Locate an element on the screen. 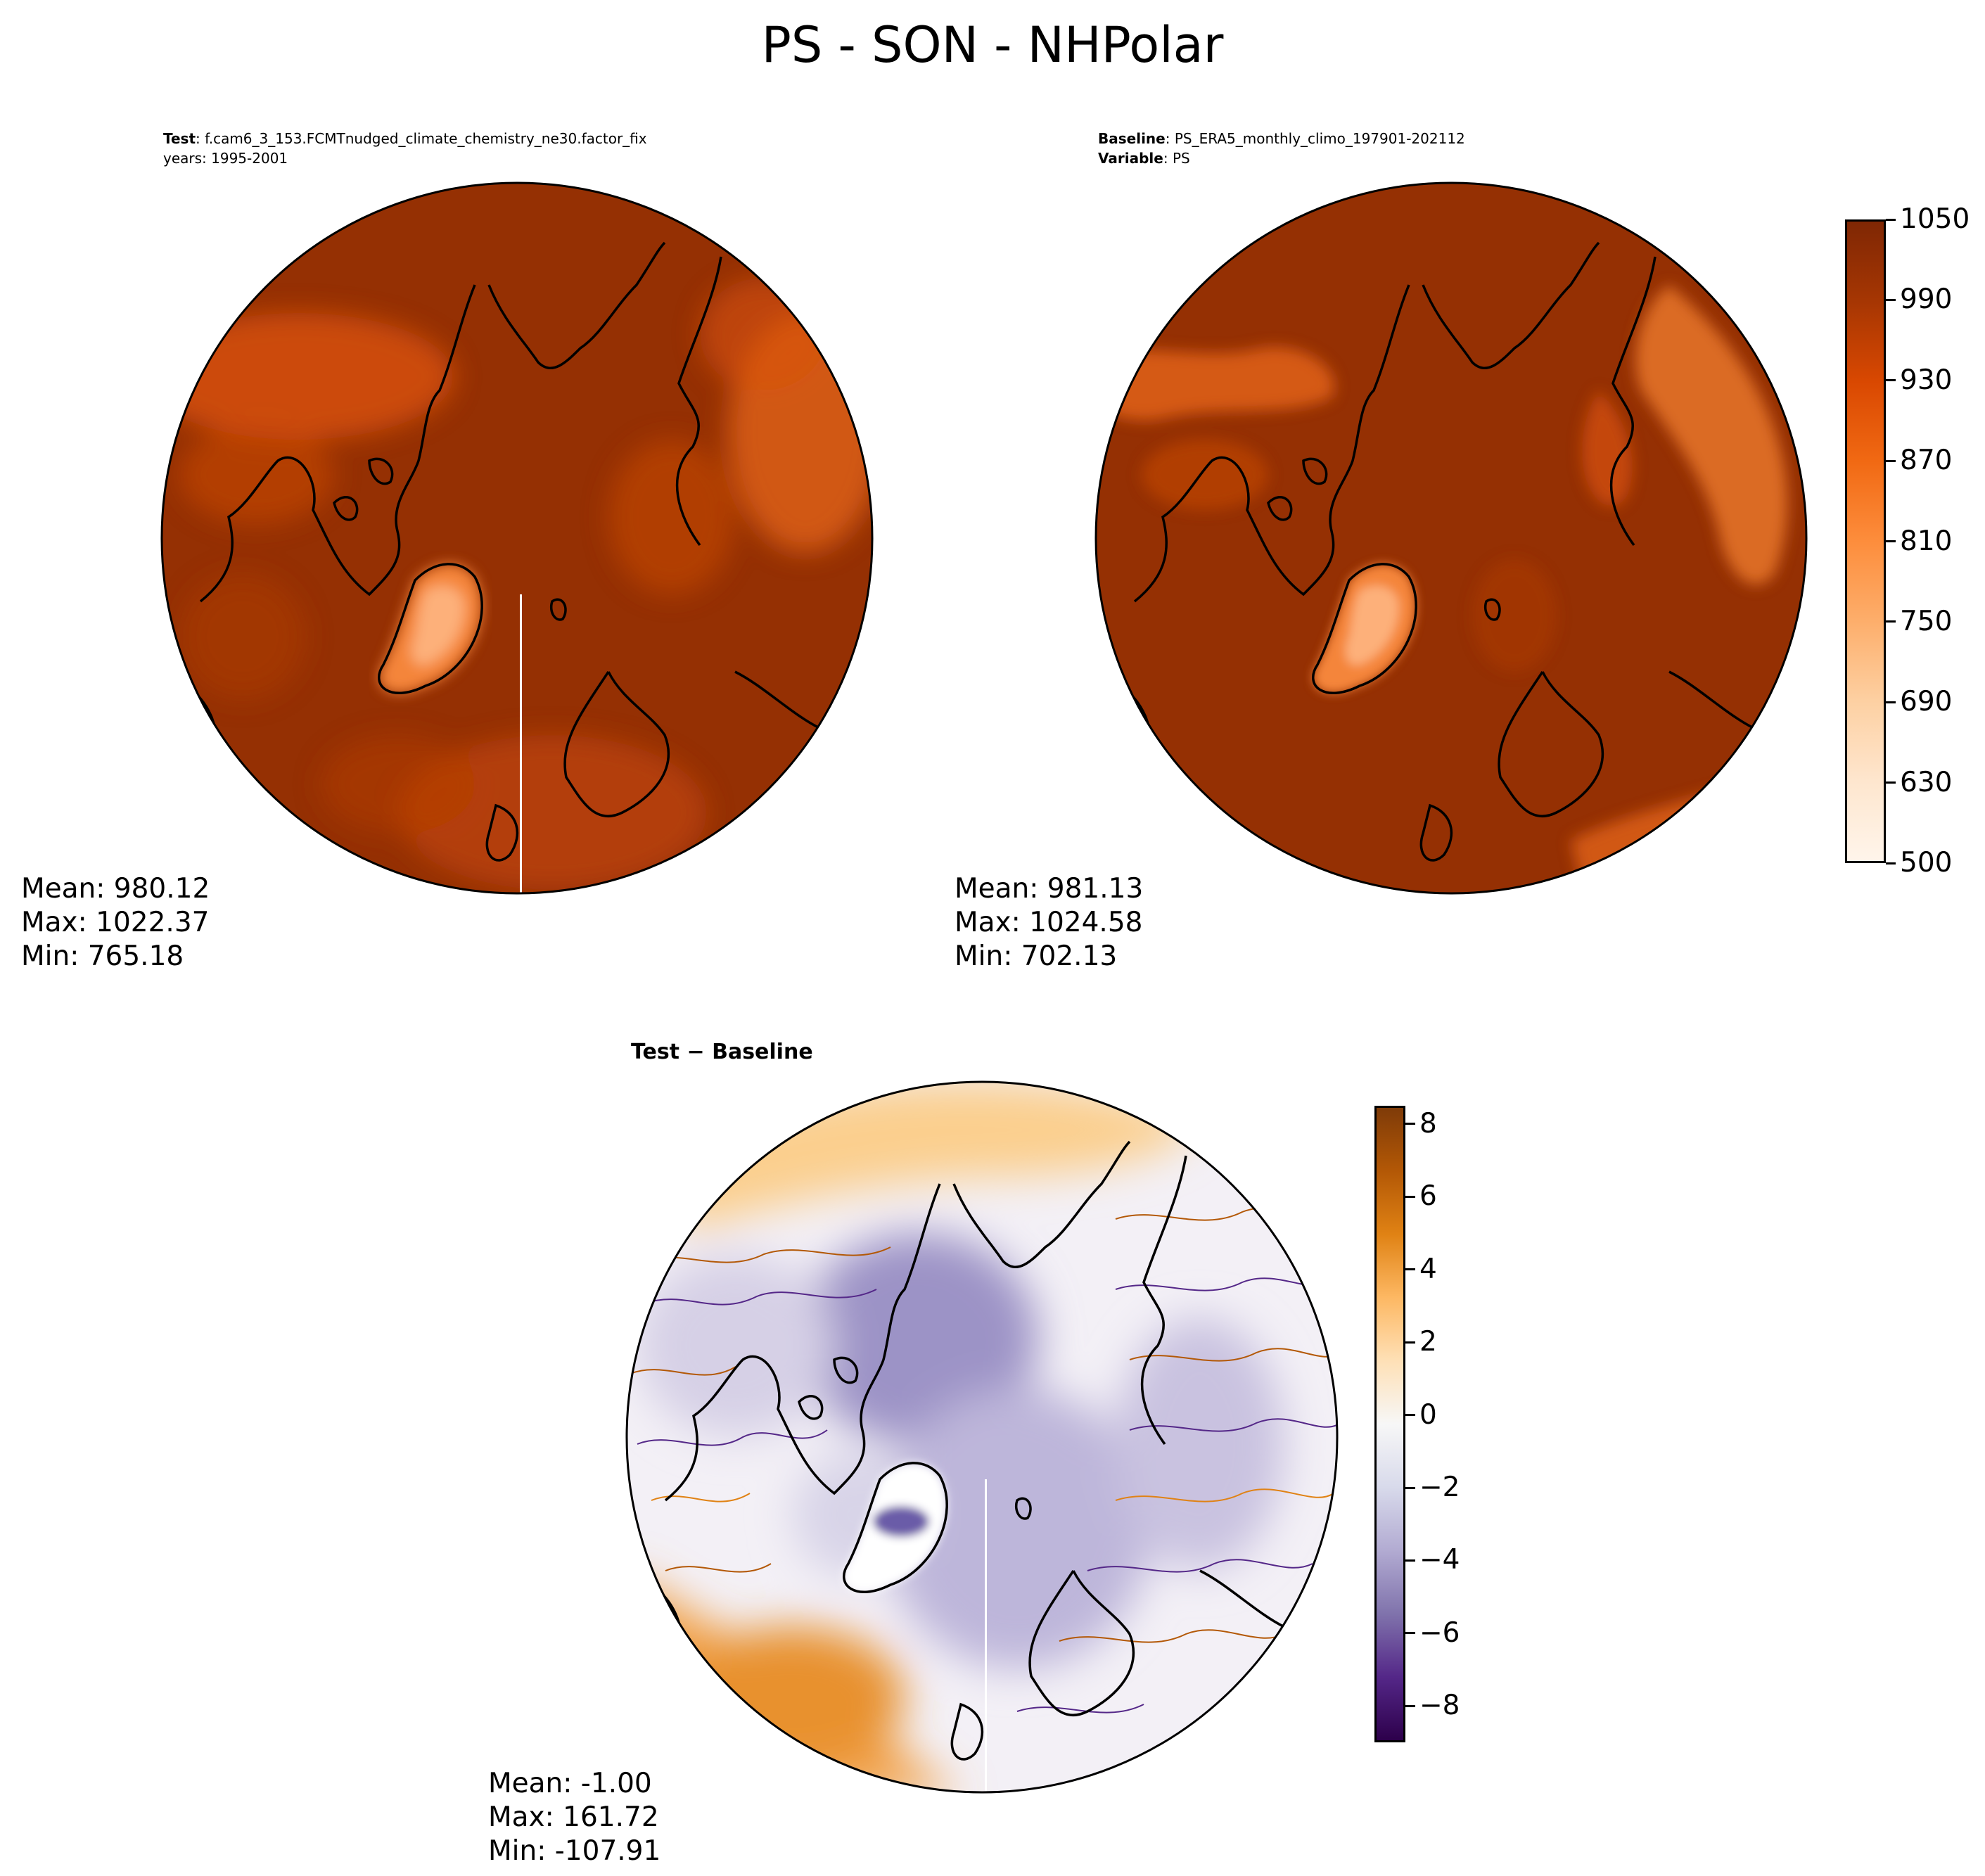 Image resolution: width=1985 pixels, height=1876 pixels. test-map-field is located at coordinates (517, 538).